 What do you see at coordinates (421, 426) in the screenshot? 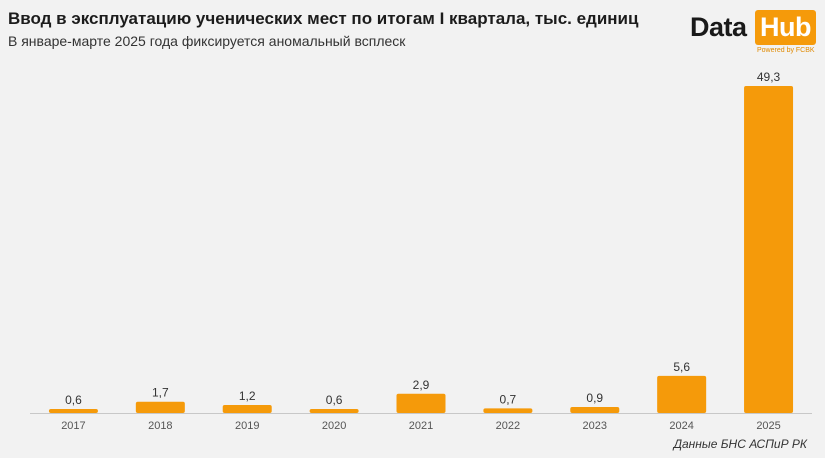
I see `x-tick-label-2021: 2021` at bounding box center [421, 426].